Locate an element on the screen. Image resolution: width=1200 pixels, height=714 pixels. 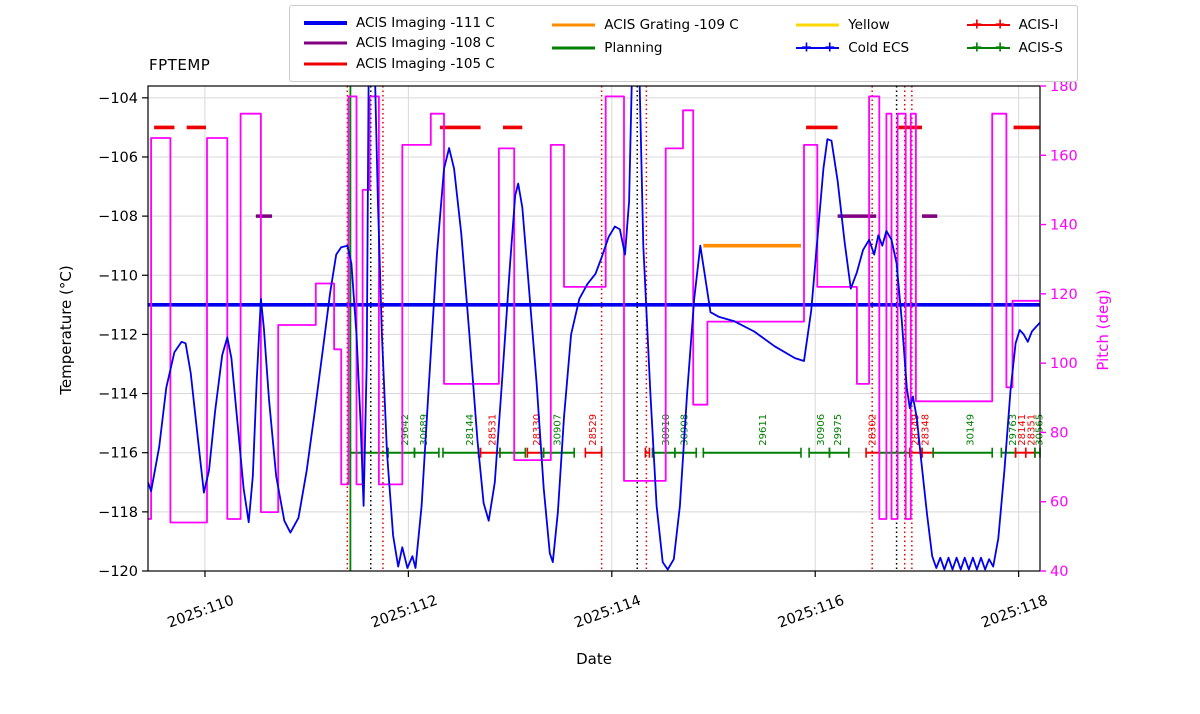
y-axis-left: −104 −106 −108 −110 −112 −114 −116 −118 −120 is located at coordinates (123, 335).